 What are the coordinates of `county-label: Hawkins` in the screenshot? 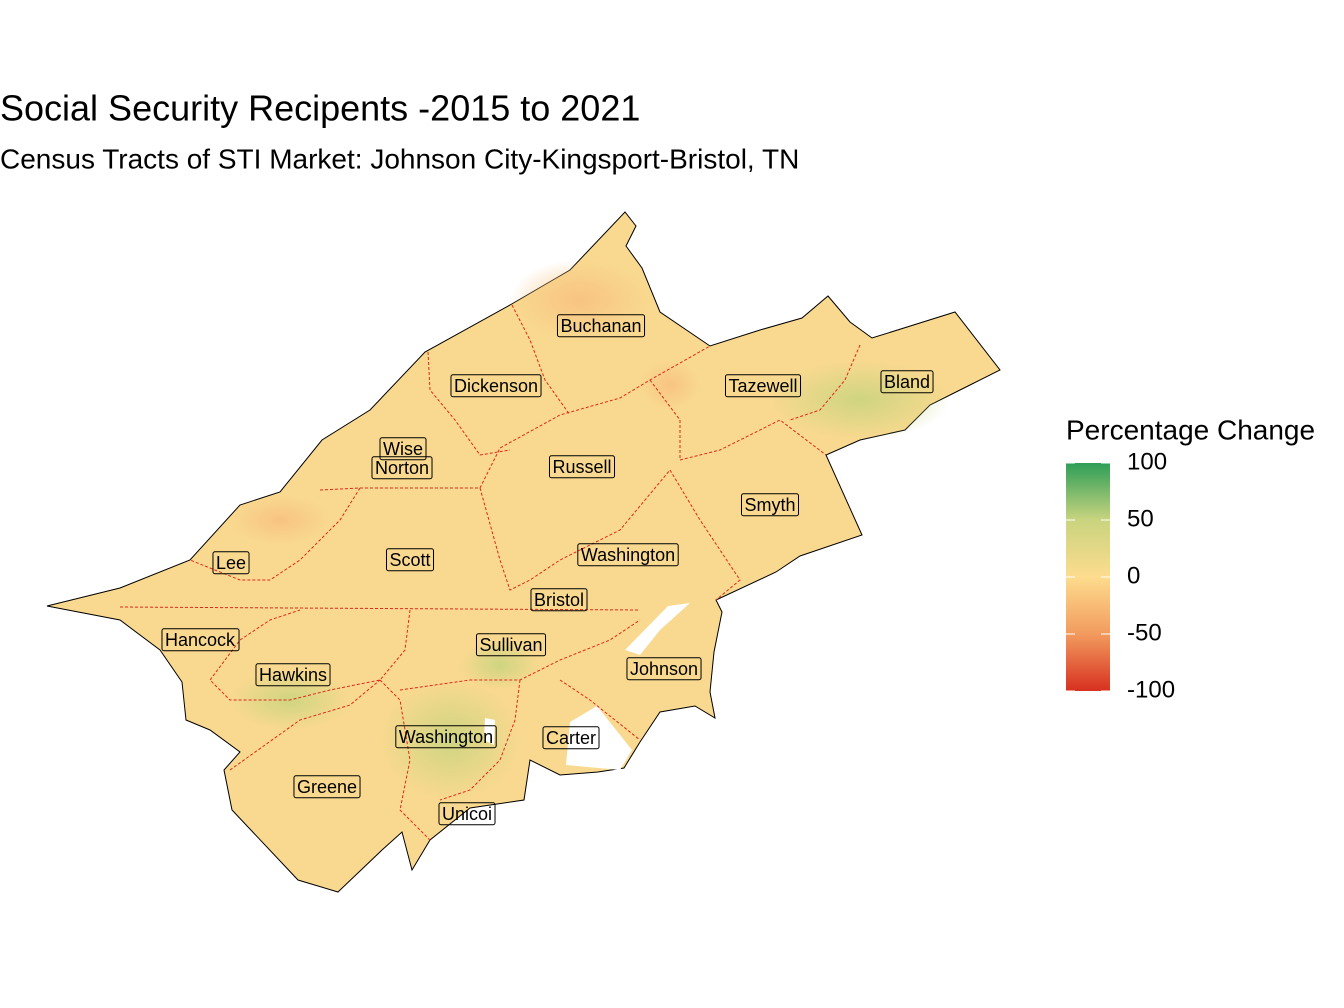 It's located at (293, 675).